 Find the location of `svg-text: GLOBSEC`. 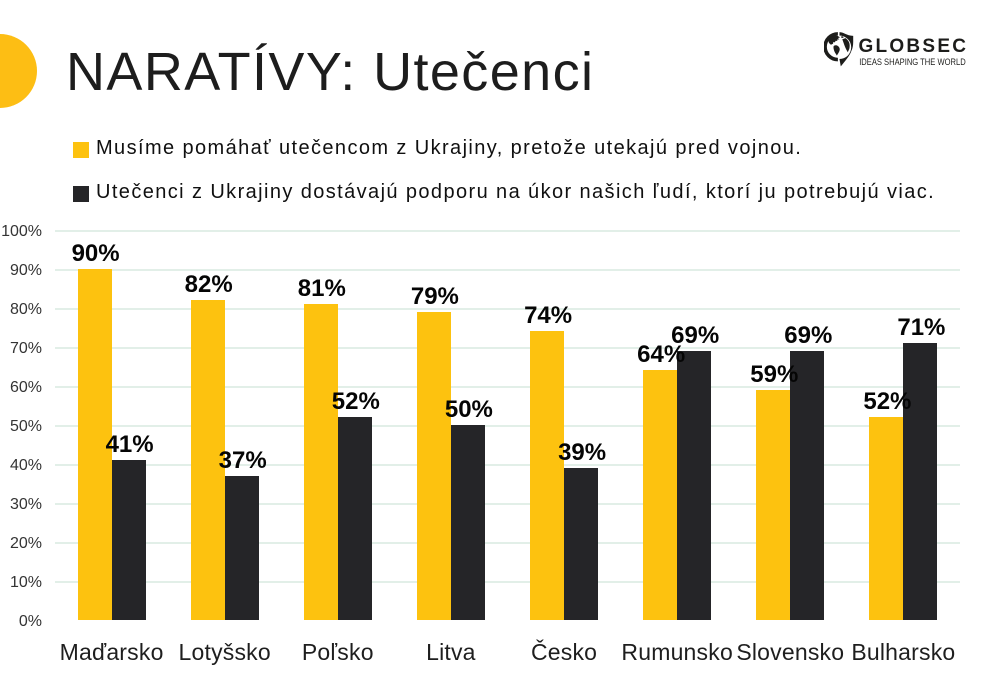

svg-text: GLOBSEC is located at coordinates (913, 46).